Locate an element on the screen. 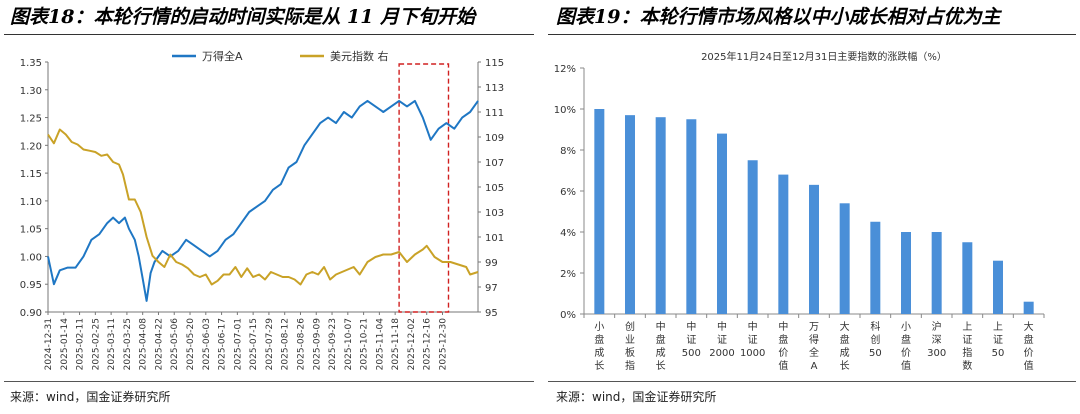  x-category-label-part: 科 is located at coordinates (875, 326).